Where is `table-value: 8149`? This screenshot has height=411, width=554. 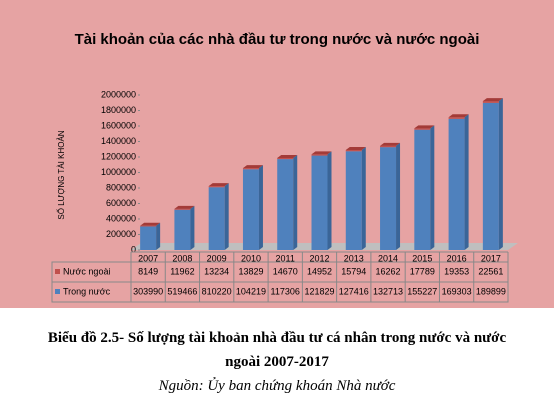
table-value: 8149 is located at coordinates (148, 271).